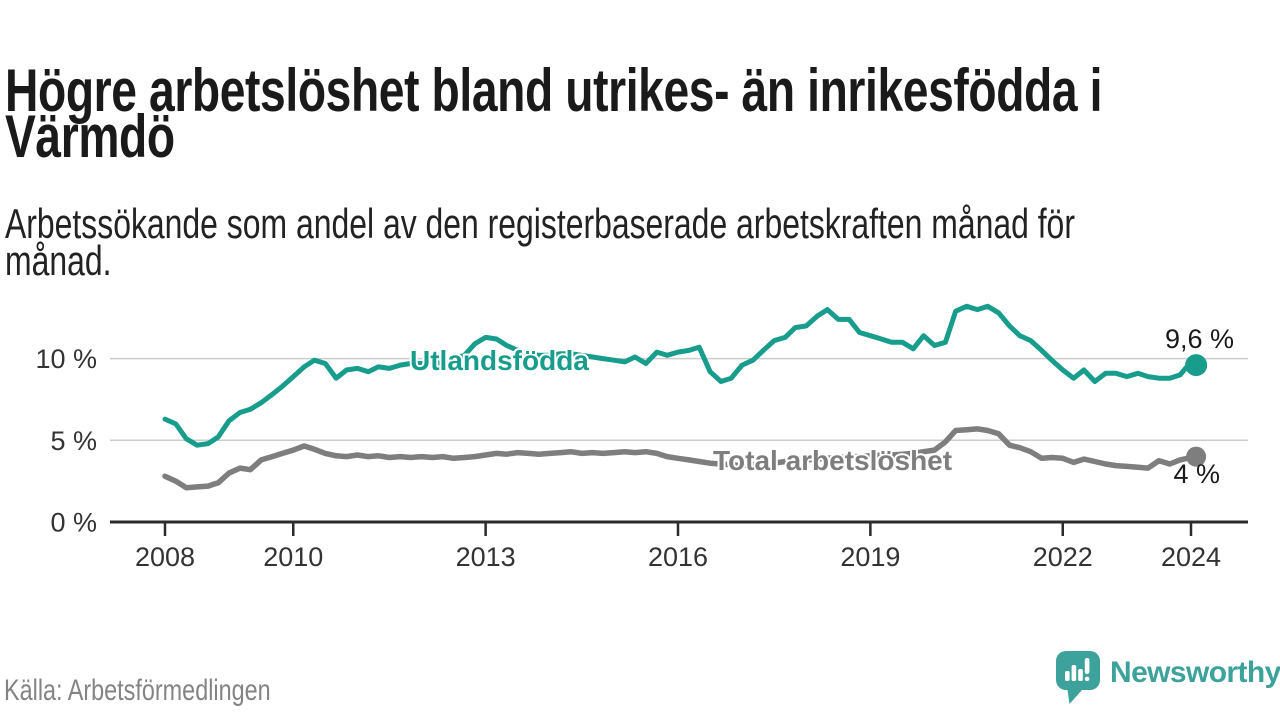 The width and height of the screenshot is (1280, 720). What do you see at coordinates (499, 360) in the screenshot?
I see `series-inline-label-0: Utlandsfödda` at bounding box center [499, 360].